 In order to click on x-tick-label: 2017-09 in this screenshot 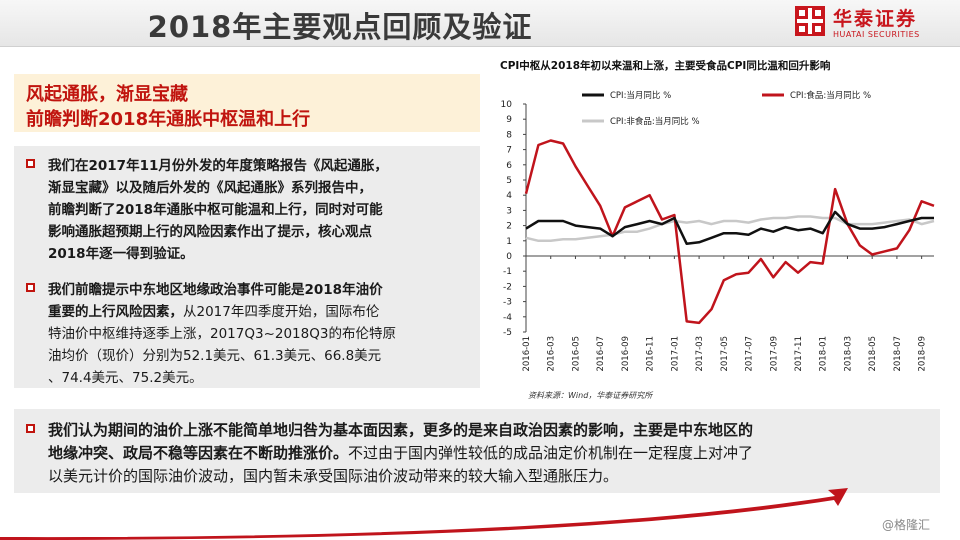, I will do `click(774, 354)`.